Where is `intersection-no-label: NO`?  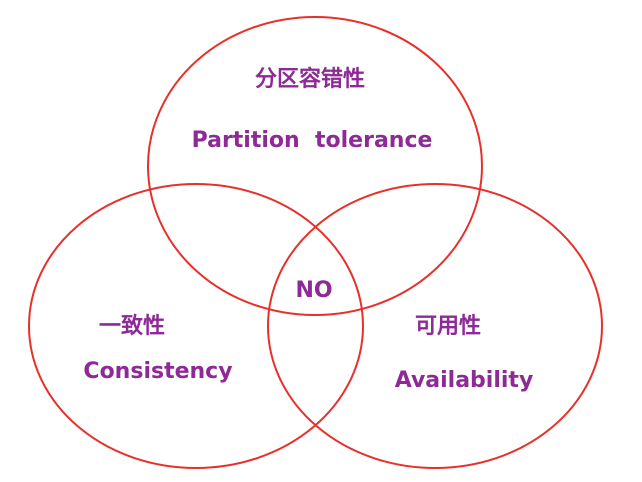
intersection-no-label: NO is located at coordinates (313, 290).